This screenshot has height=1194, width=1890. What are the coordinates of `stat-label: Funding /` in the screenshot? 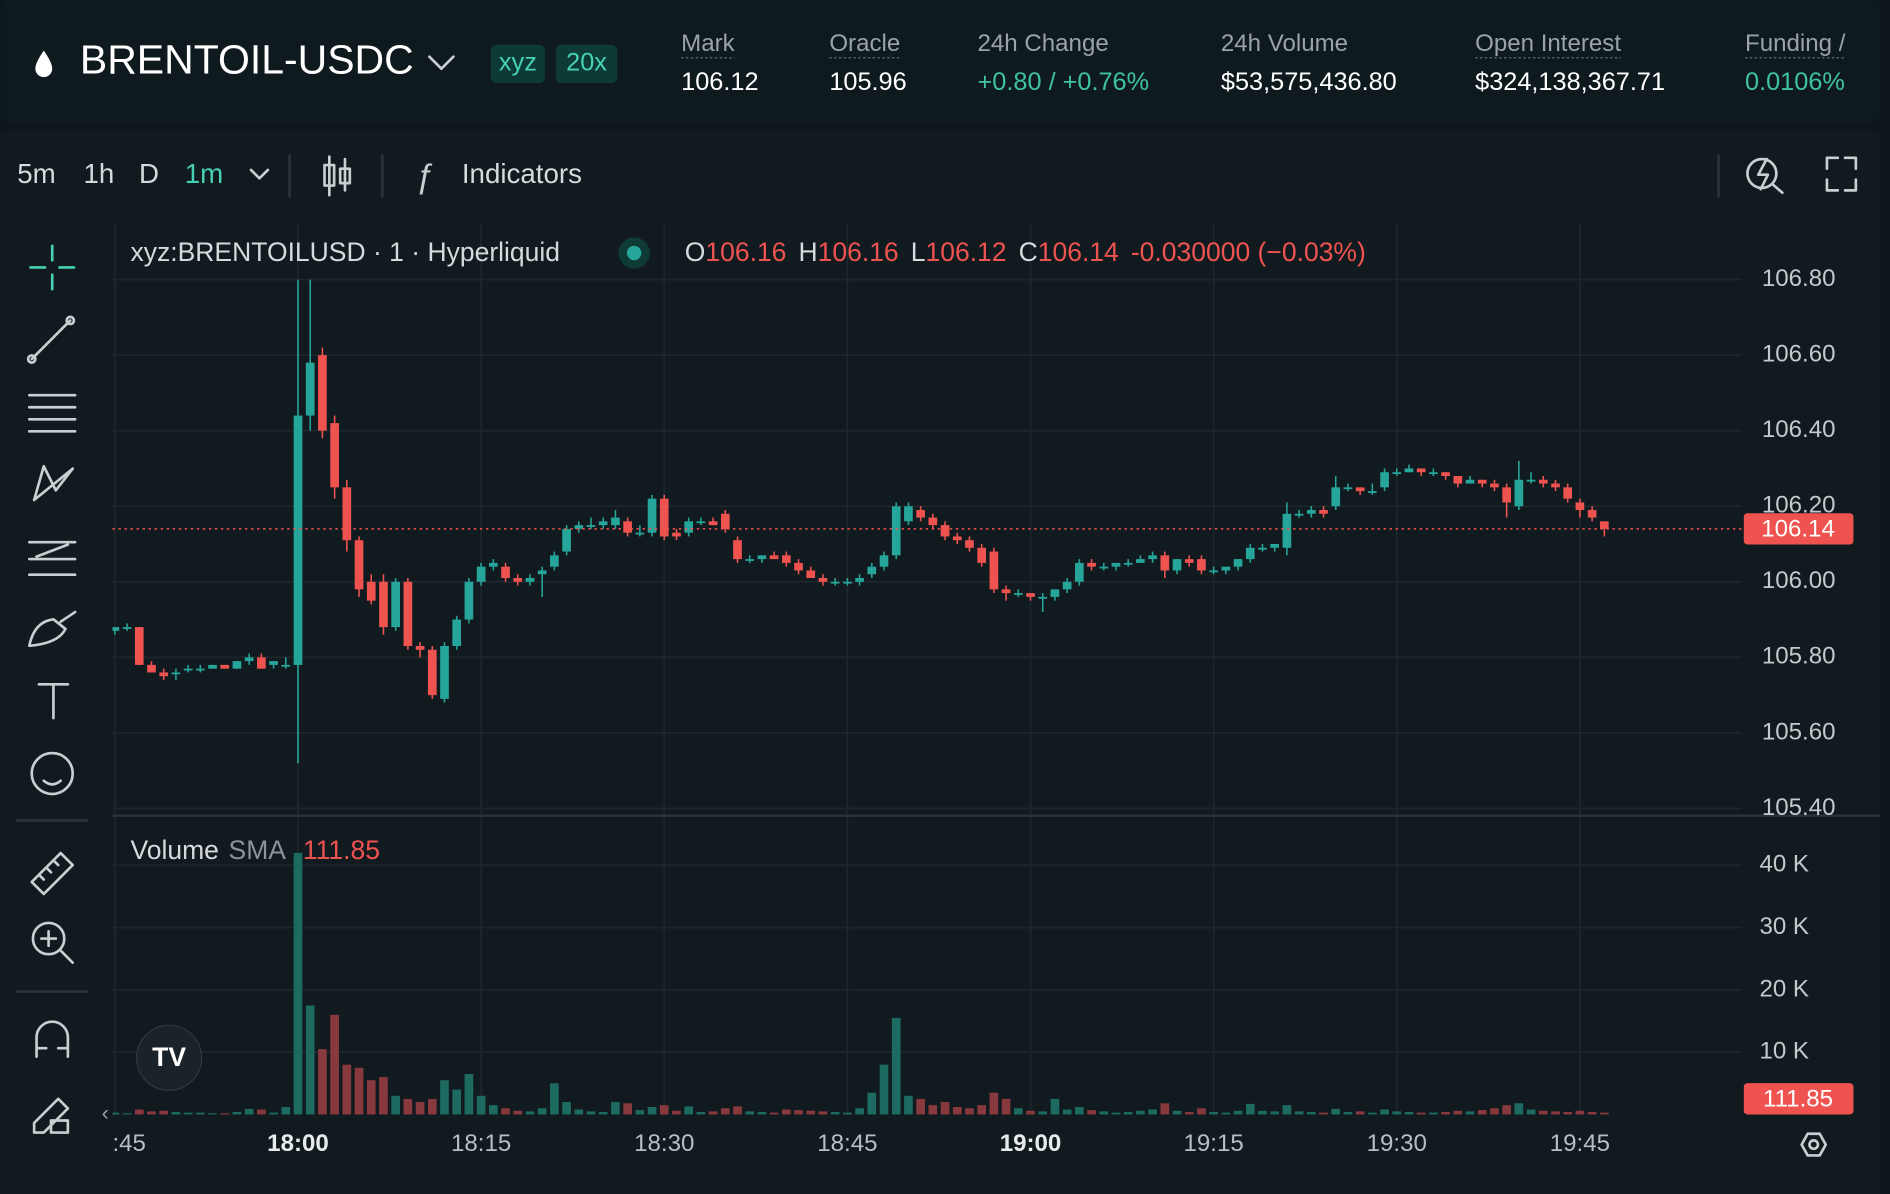 It's located at (1795, 43).